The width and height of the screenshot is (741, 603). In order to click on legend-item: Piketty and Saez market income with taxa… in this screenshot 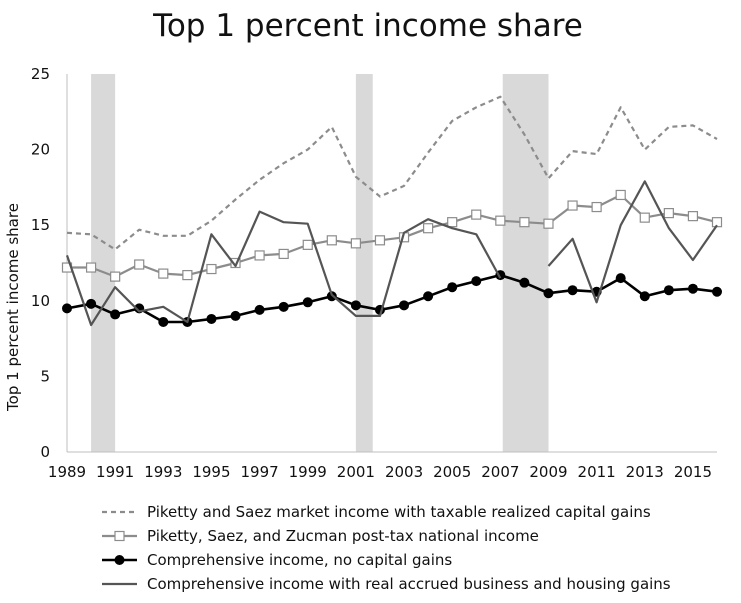, I will do `click(376, 512)`.